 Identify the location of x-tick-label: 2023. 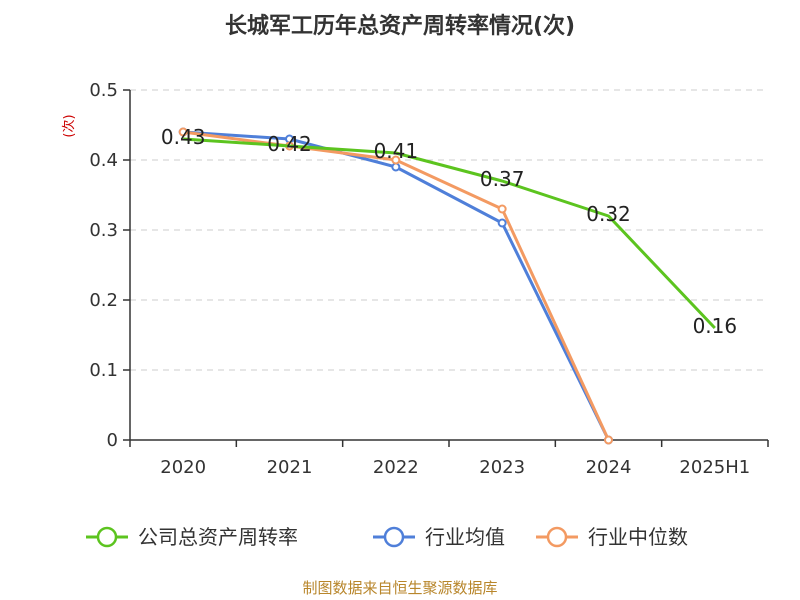
(502, 467).